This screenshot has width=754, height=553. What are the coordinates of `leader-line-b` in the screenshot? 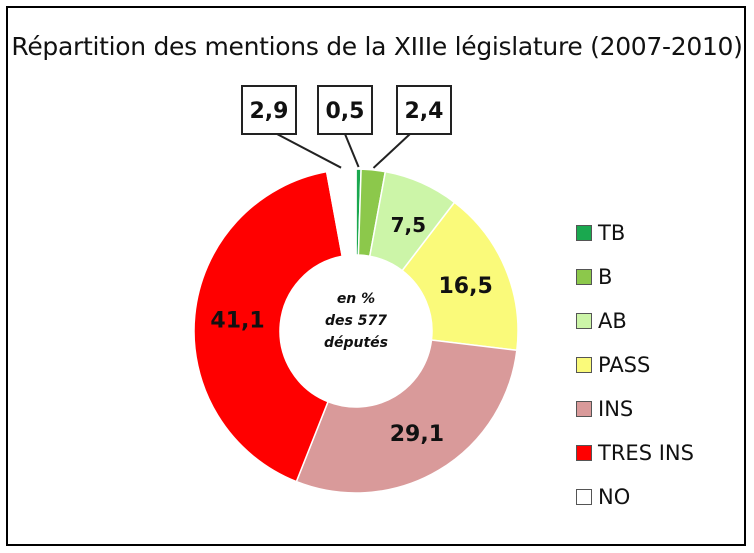 It's located at (391, 151).